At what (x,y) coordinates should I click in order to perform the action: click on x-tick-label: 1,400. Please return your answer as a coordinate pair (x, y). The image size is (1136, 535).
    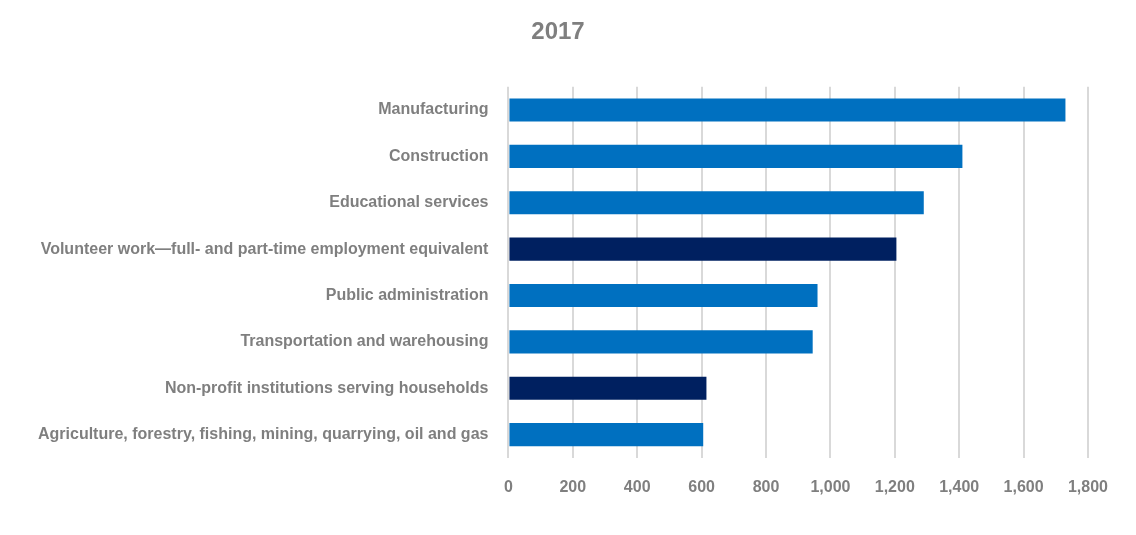
    Looking at the image, I should click on (959, 486).